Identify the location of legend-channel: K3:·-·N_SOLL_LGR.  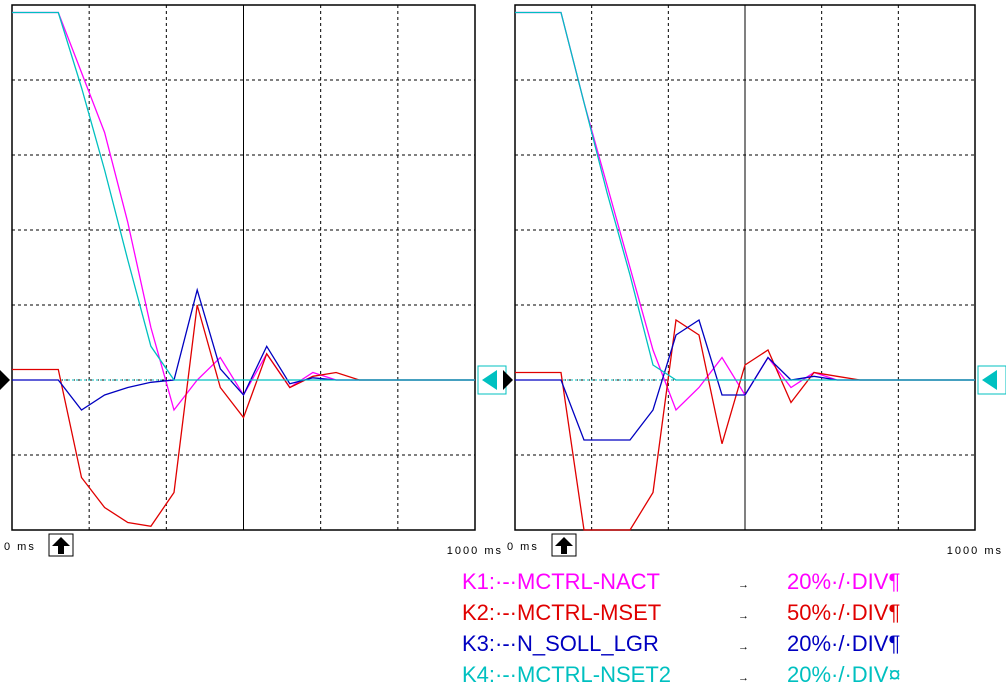
(560, 643).